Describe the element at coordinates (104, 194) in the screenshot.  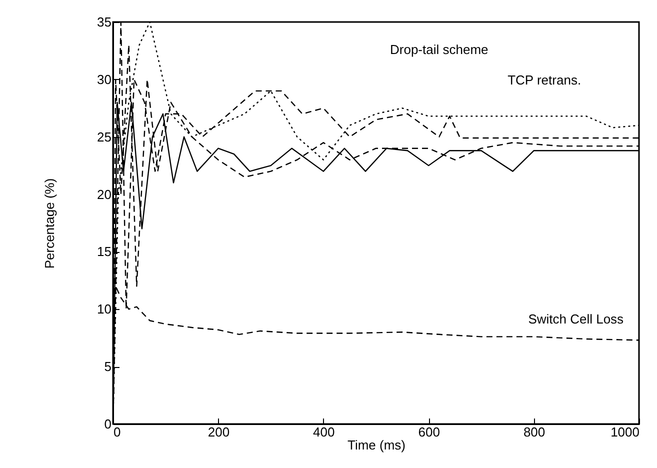
I see `y-tick-label: 20` at that location.